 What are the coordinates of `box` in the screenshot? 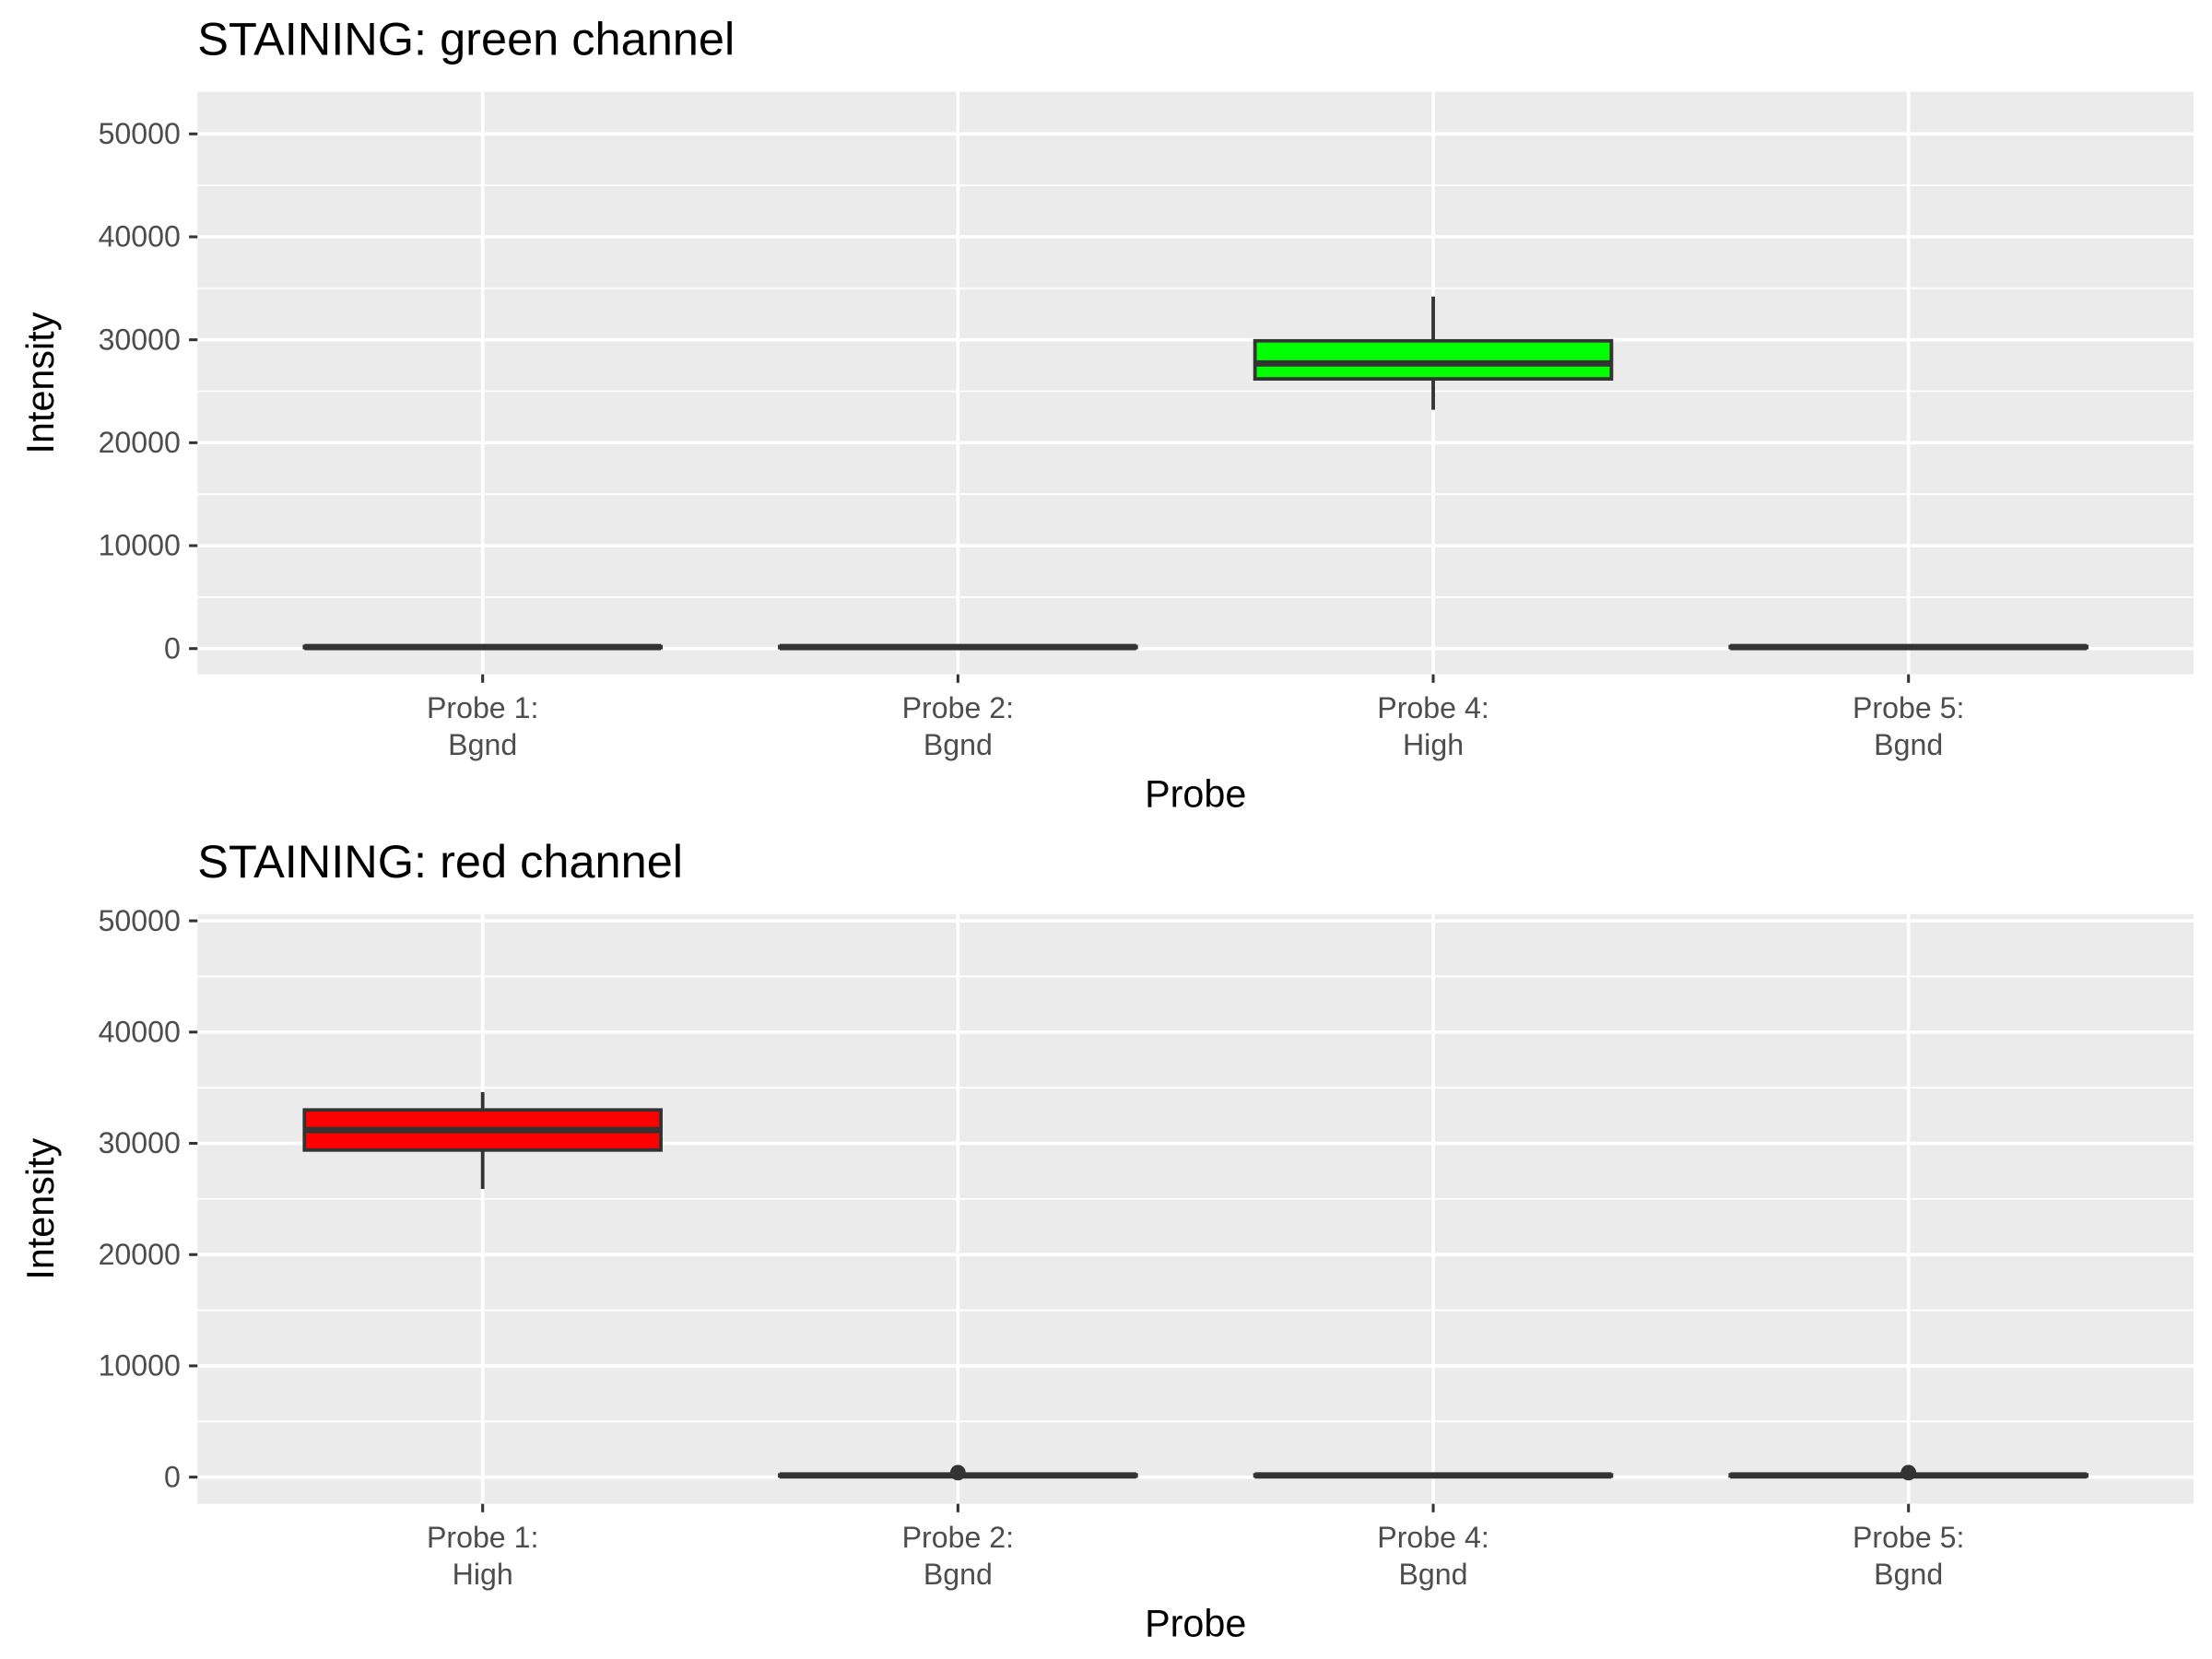 It's located at (1433, 360).